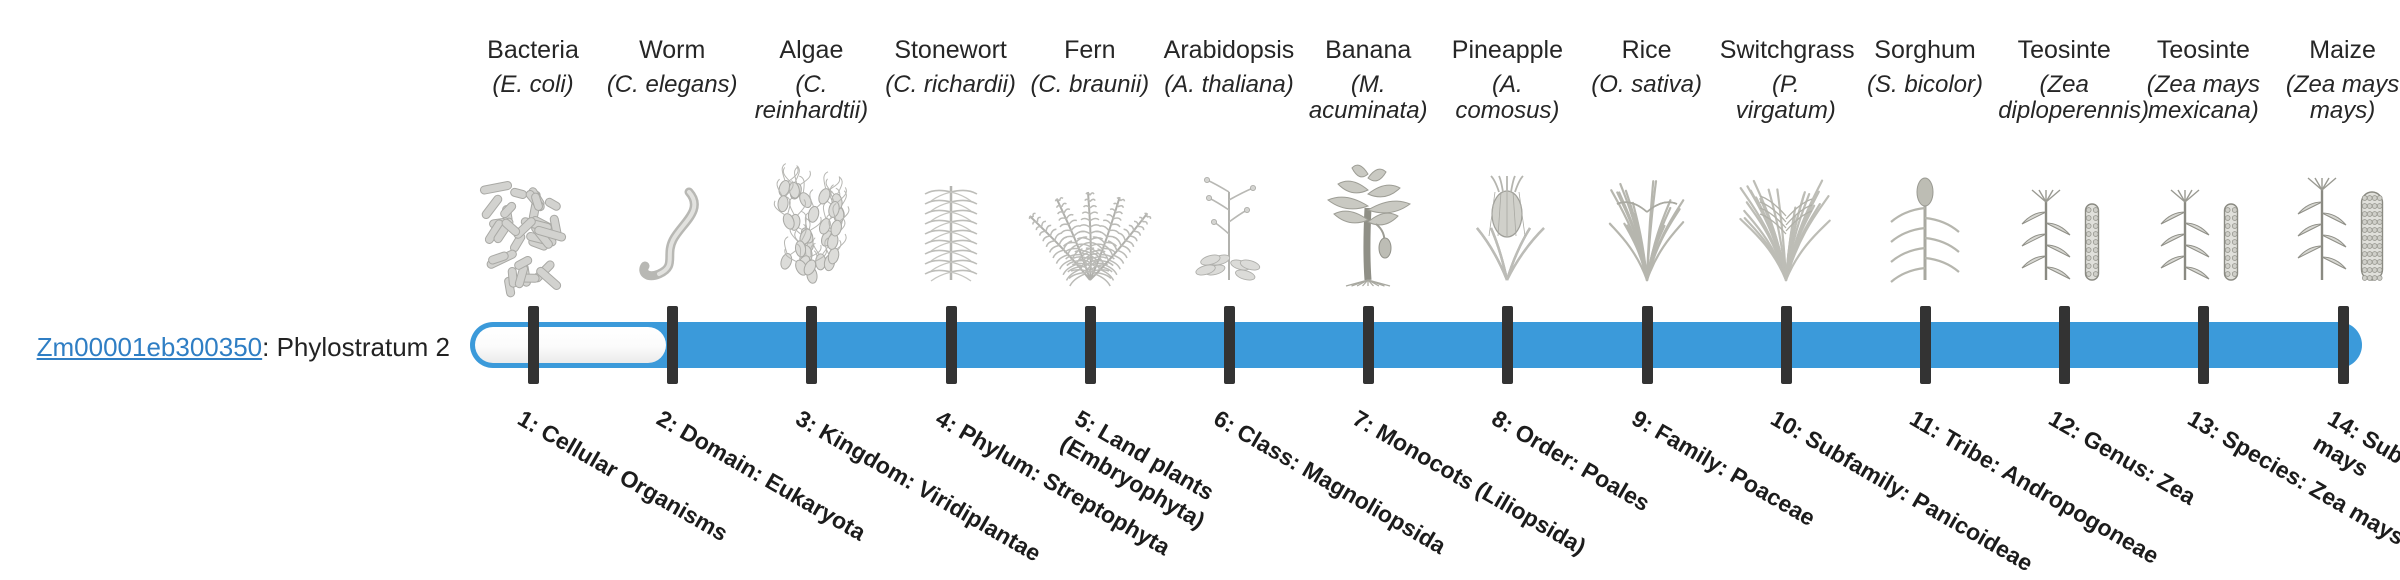 The height and width of the screenshot is (580, 2400). I want to click on gene-phylostratum-label: Zm00001eb300350: Phylostratum 2, so click(225, 347).